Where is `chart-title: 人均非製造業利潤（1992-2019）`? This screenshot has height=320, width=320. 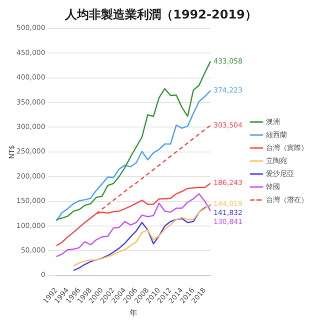
chart-title: 人均非製造業利潤（1992-2019） is located at coordinates (160, 14).